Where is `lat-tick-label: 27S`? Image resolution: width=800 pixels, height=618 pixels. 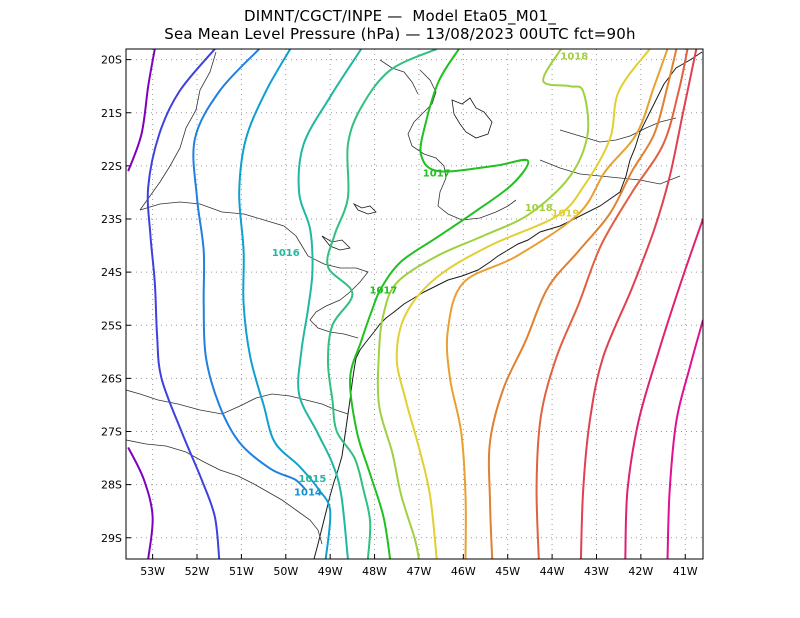 lat-tick-label: 27S is located at coordinates (111, 432).